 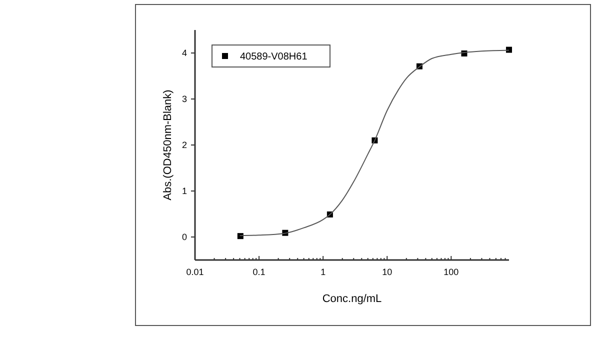 I want to click on y-tick-label: 3, so click(x=184, y=99).